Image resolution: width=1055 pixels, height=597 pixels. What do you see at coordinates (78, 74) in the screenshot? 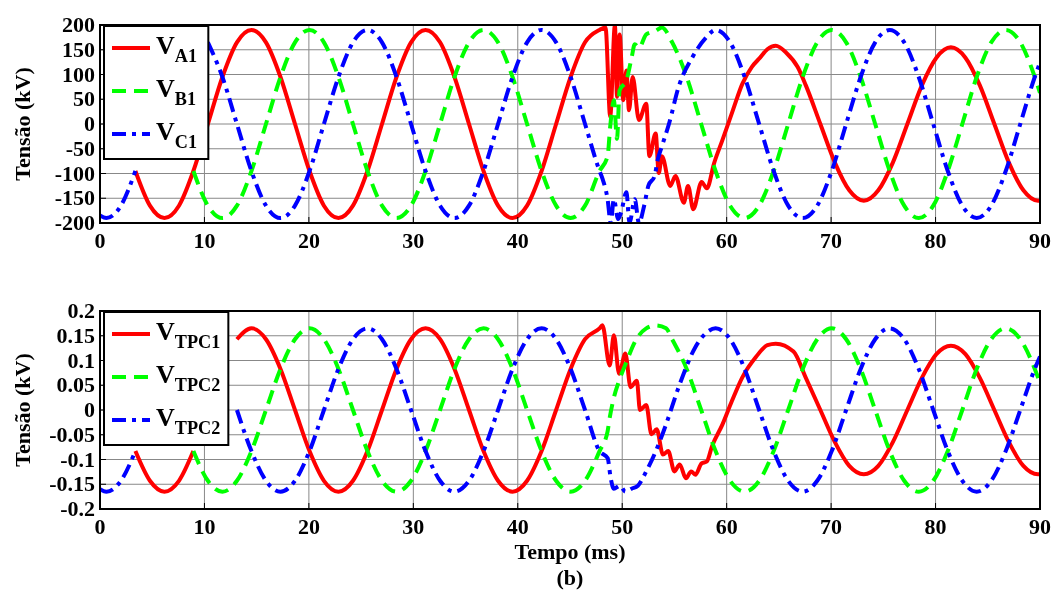
I see `y-tick-label: 100` at bounding box center [78, 74].